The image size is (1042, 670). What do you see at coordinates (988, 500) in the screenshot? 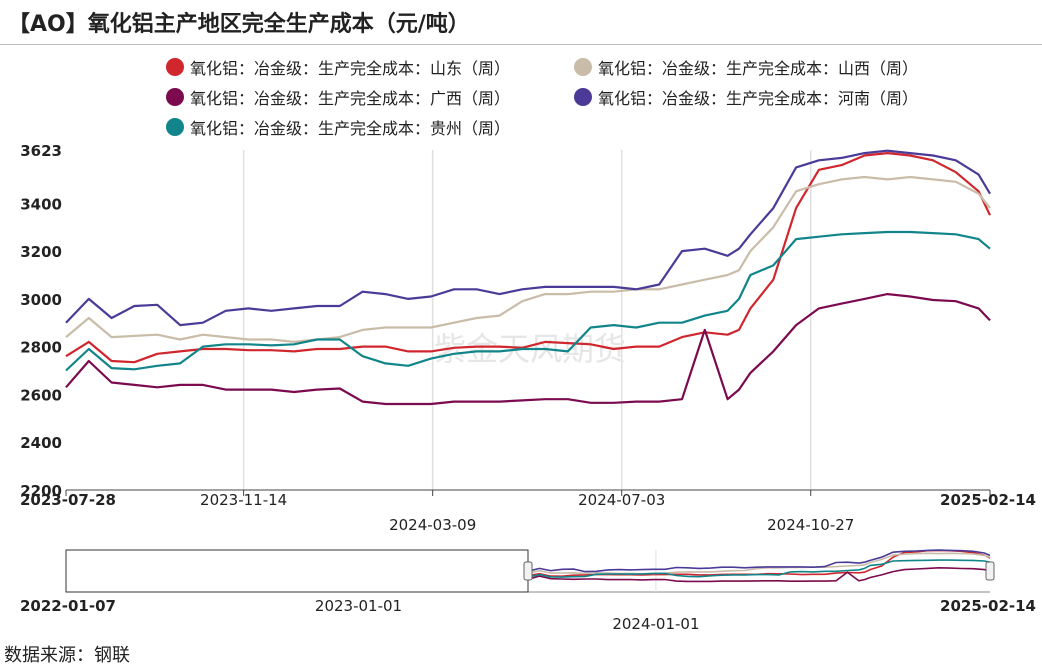
I see `x-tick-label: 2025-02-14` at bounding box center [988, 500].